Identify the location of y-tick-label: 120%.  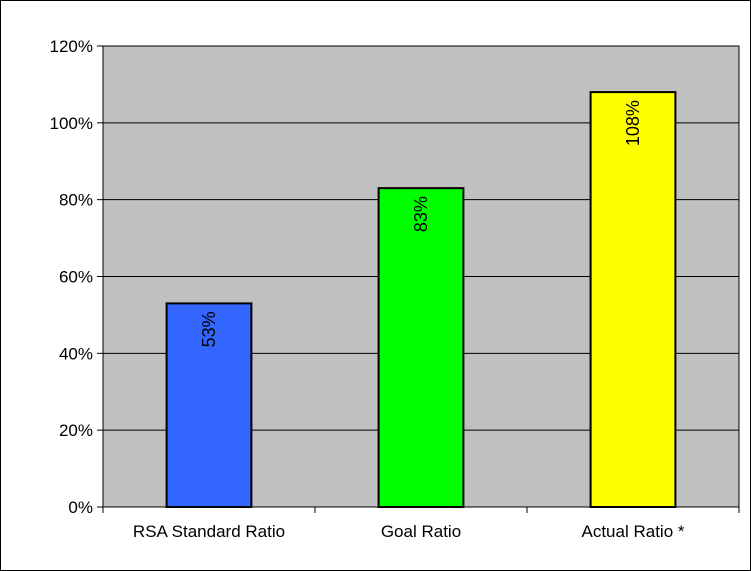
(71, 46).